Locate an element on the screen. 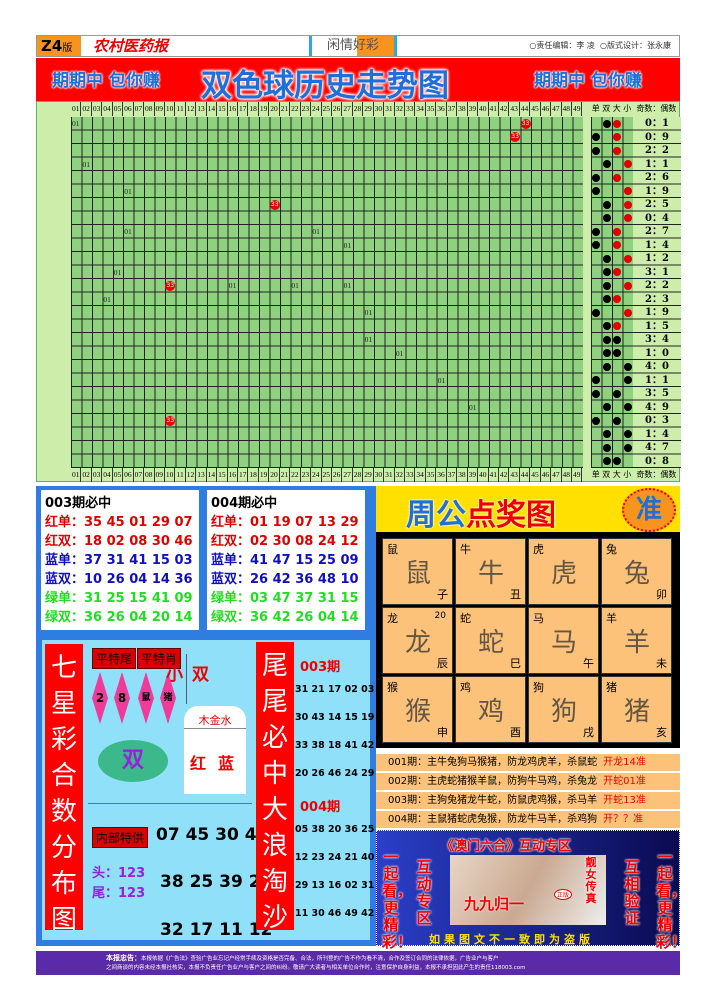 The width and height of the screenshot is (714, 1008). zhougong-header: 周公点奖图 准 is located at coordinates (528, 510).